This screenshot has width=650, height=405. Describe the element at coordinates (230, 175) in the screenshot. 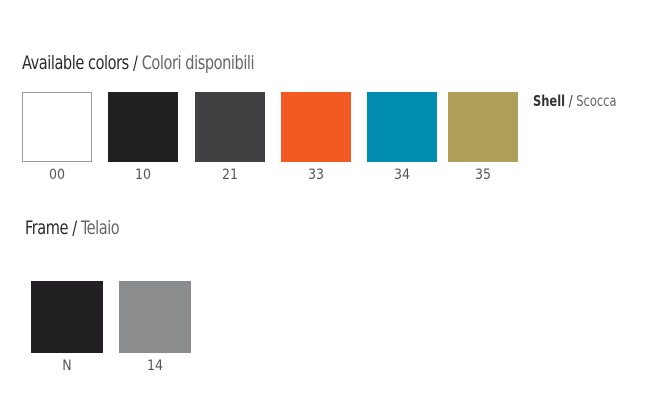

I see `swatch-code: 21` at that location.